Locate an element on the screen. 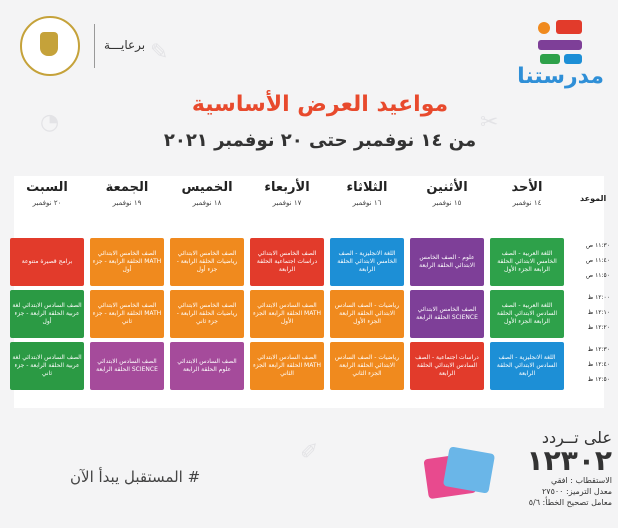 The height and width of the screenshot is (528, 618). ministry-sponsor: برعايـــة is located at coordinates (79, 43).